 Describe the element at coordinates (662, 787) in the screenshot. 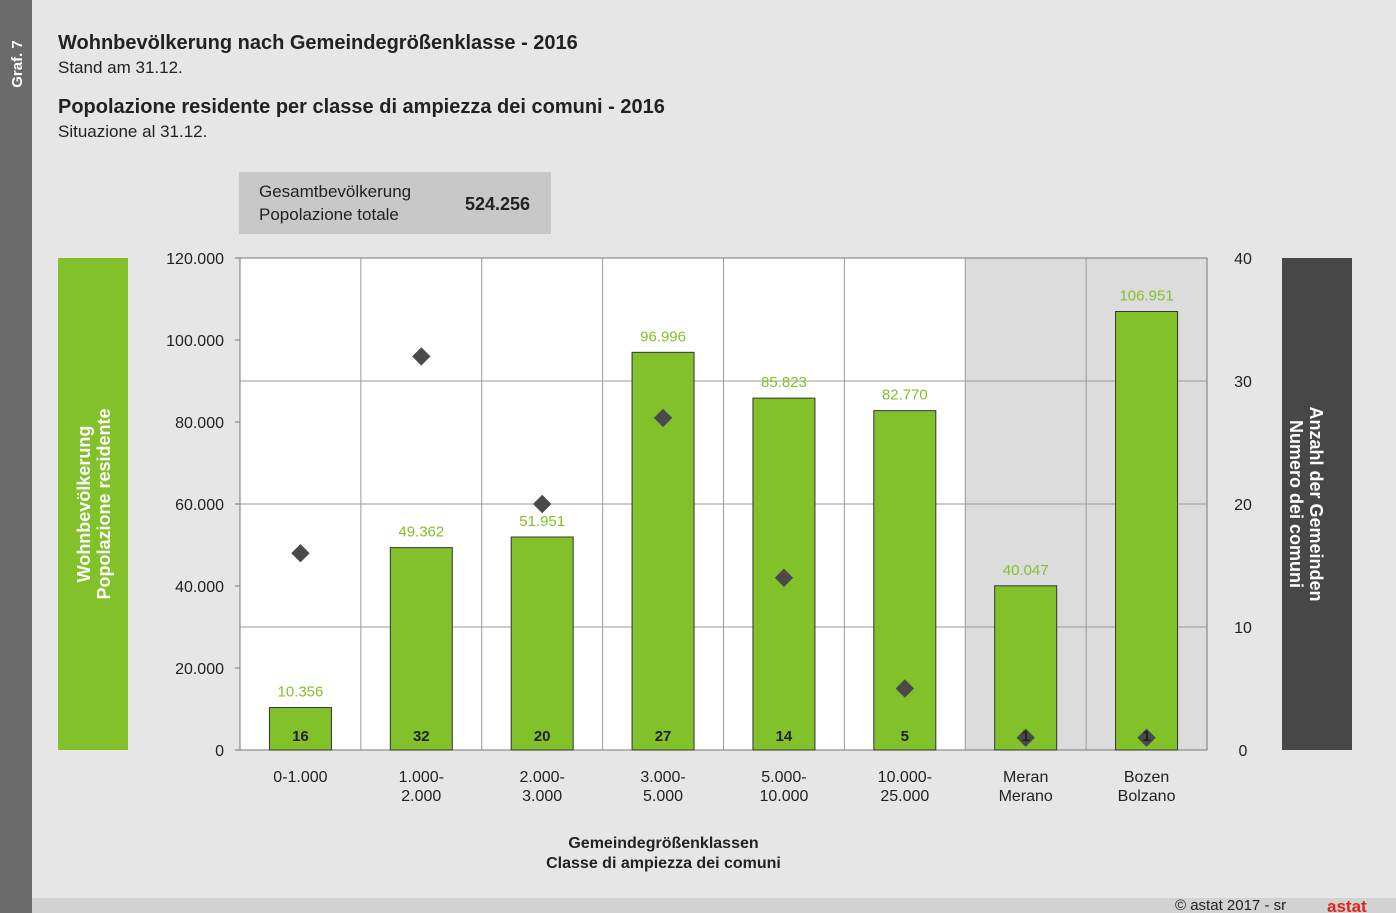

I see `x-tick-label: 3.000-5.000` at that location.